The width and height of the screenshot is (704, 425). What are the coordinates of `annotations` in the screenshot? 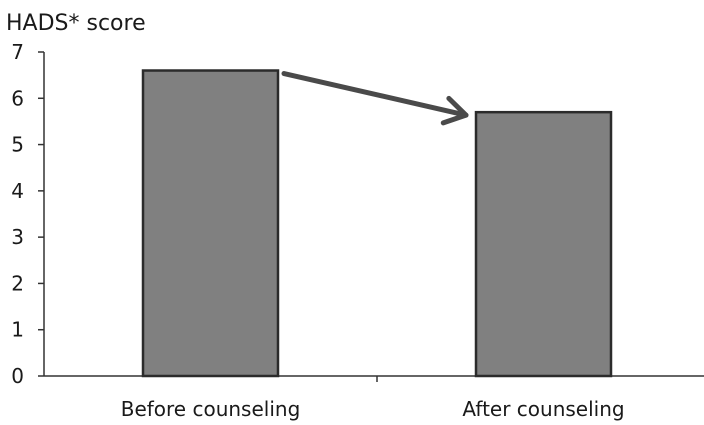 It's located at (375, 98).